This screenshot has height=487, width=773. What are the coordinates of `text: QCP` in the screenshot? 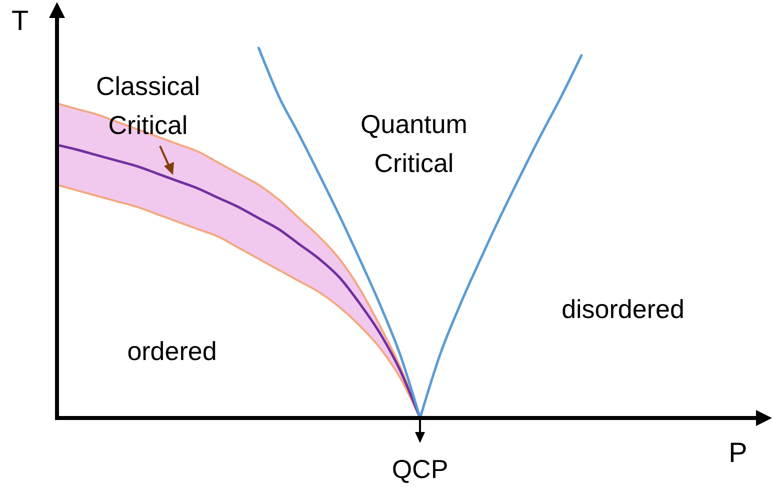 It's located at (420, 469).